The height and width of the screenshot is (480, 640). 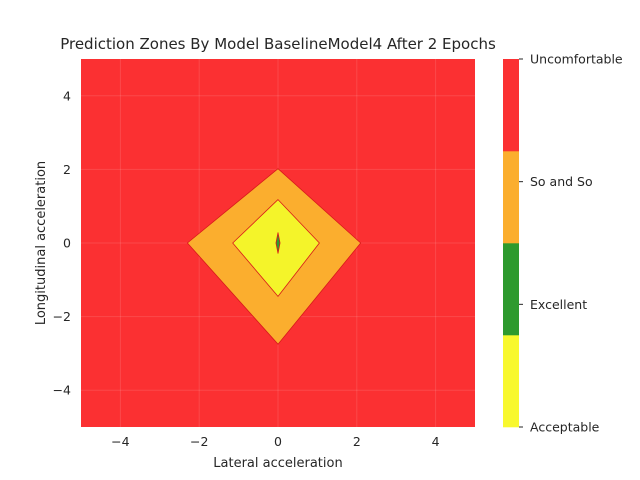 I want to click on y-tick-label: −2, so click(x=62, y=316).